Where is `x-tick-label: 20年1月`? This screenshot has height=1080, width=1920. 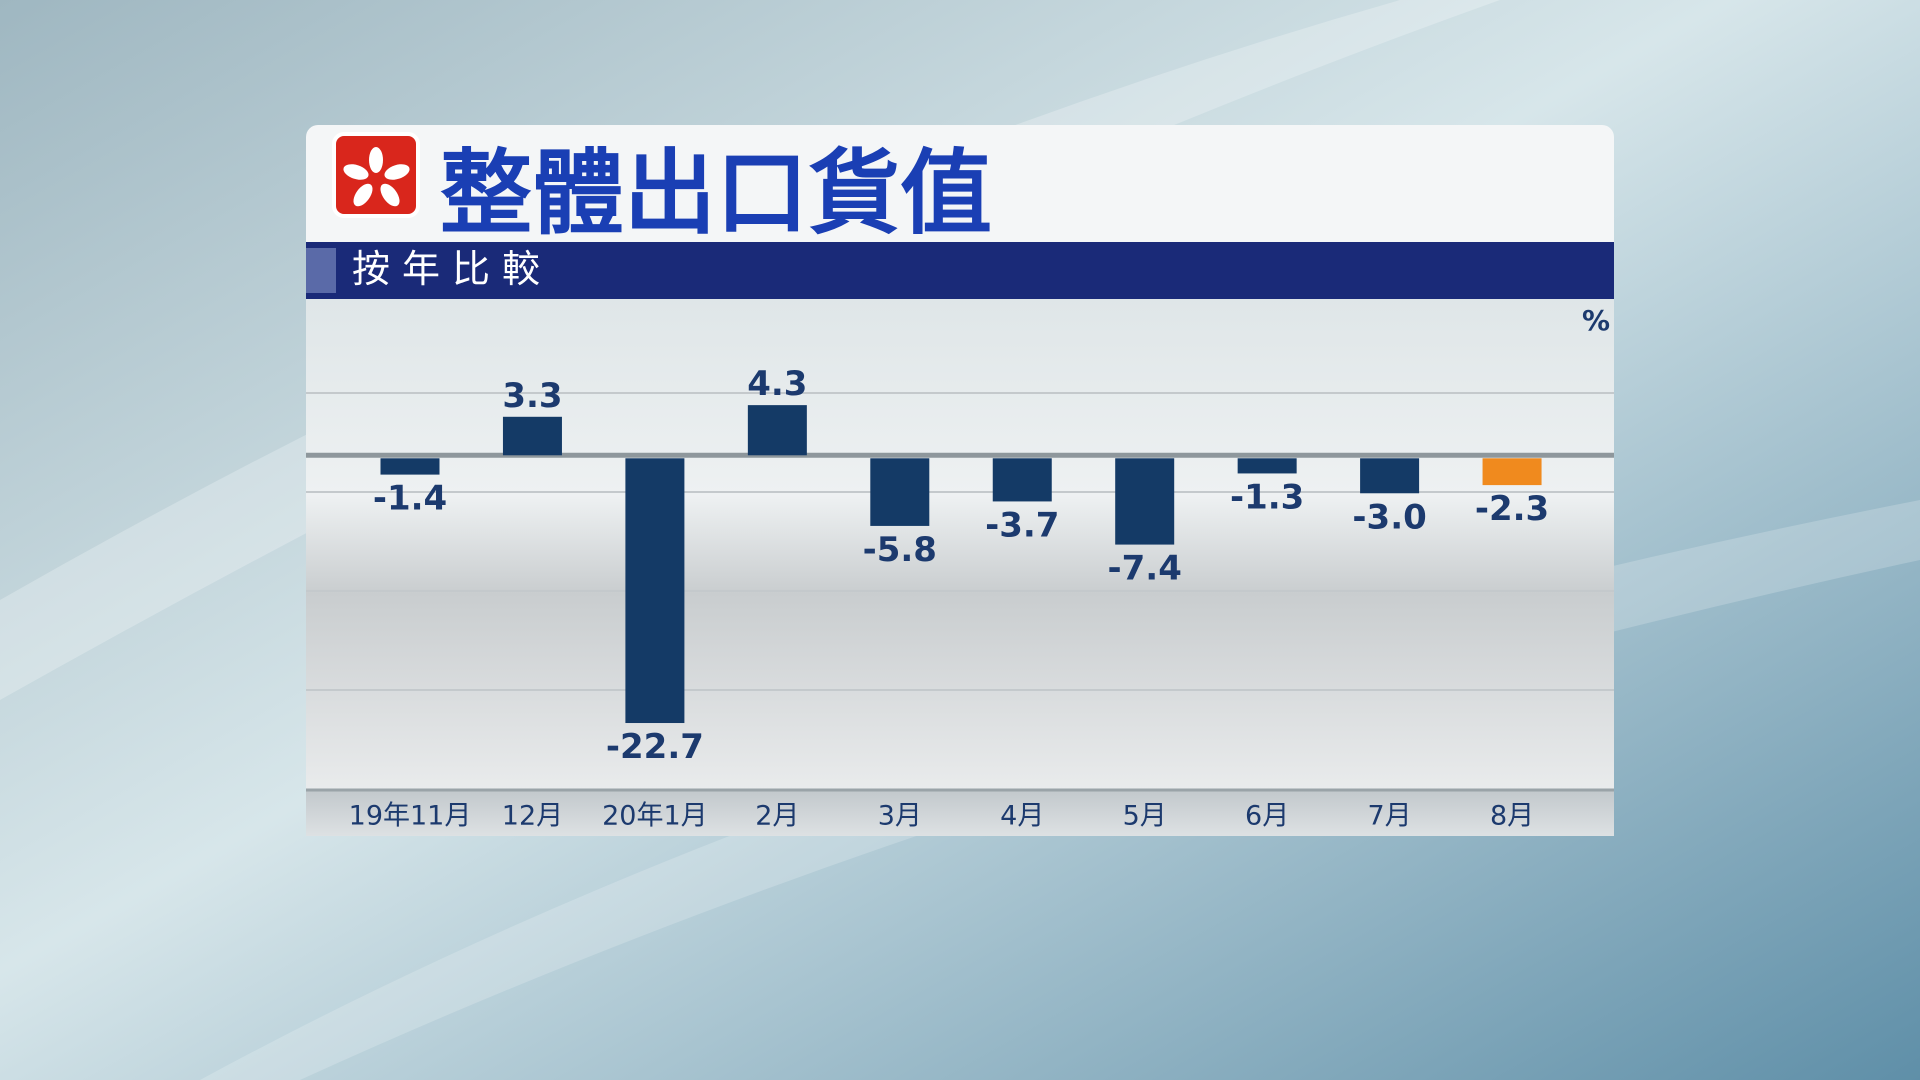 x-tick-label: 20年1月 is located at coordinates (655, 816).